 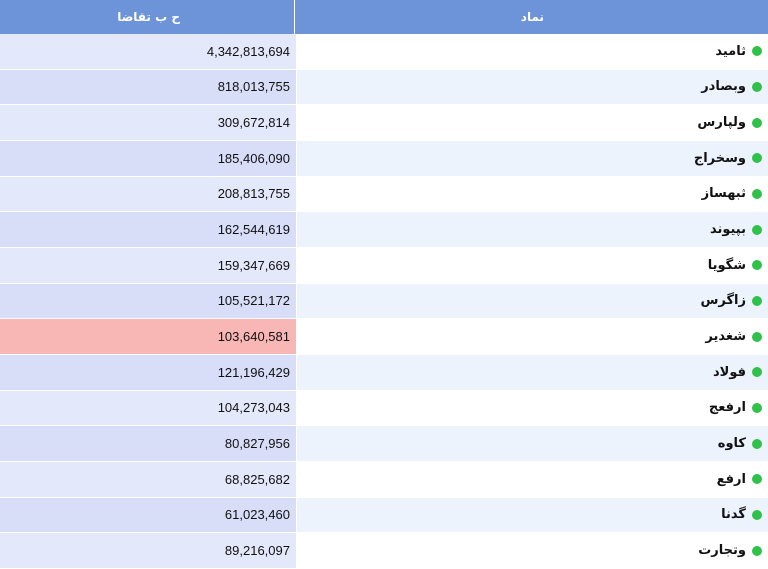 I want to click on symbol-label: گدنا, so click(x=733, y=515).